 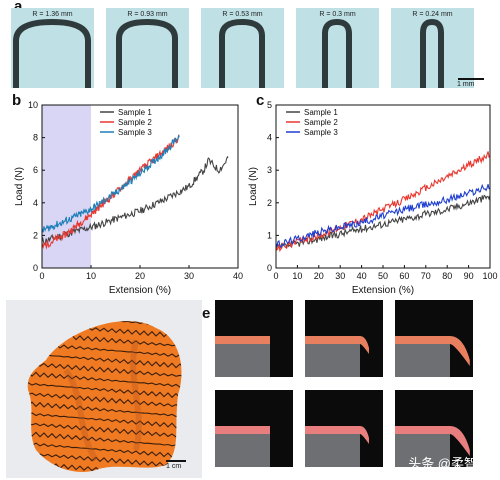 What do you see at coordinates (260, 100) in the screenshot?
I see `panel-c-label: c` at bounding box center [260, 100].